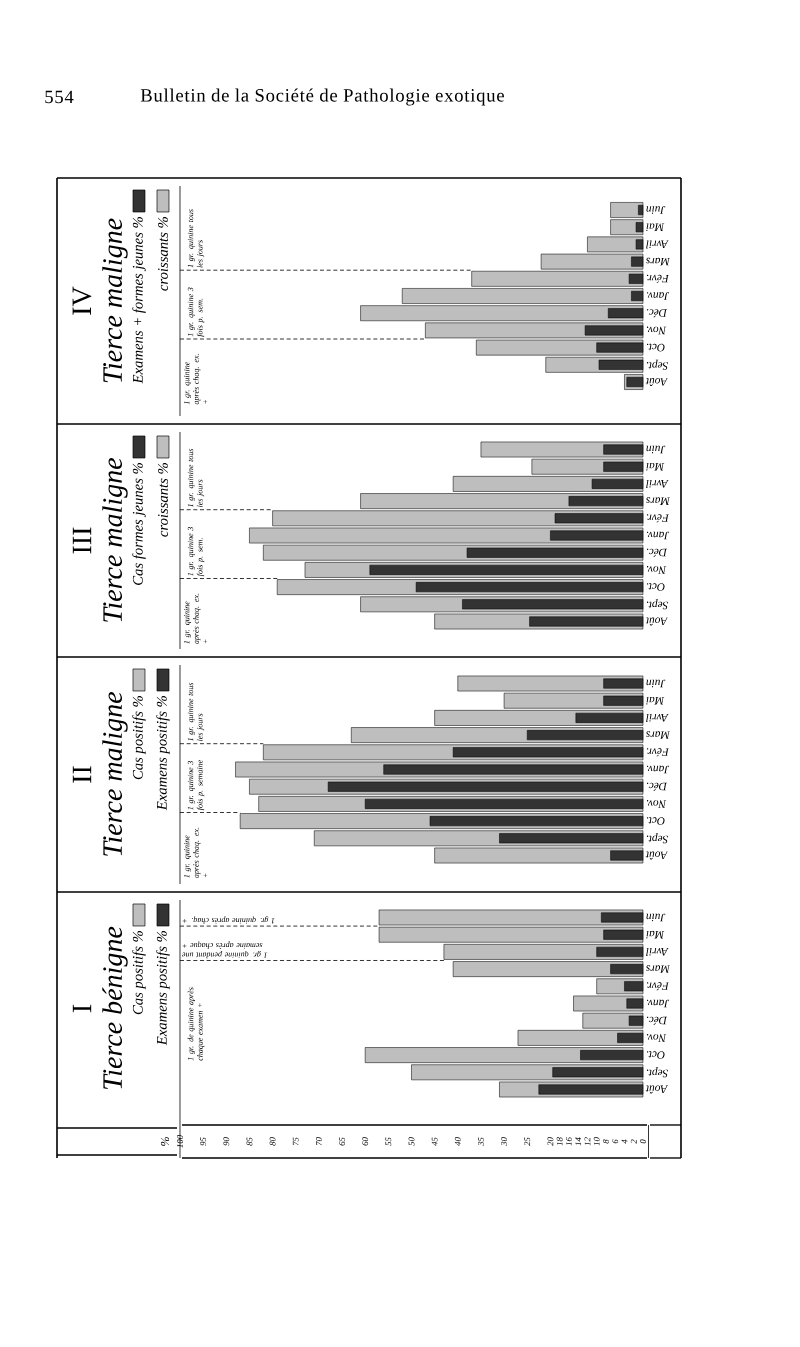 Image resolution: width=800 pixels, height=1347 pixels. What do you see at coordinates (295, 1141) in the screenshot?
I see `x-tick-label: 75` at bounding box center [295, 1141].